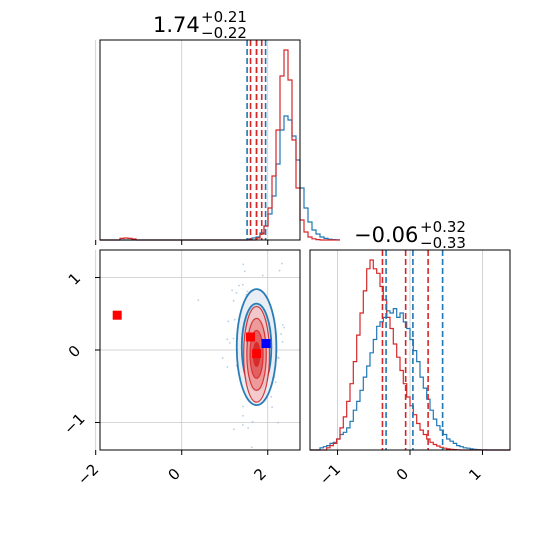  I want to click on tick-label-2d-y-0: −1, so click(74, 424).